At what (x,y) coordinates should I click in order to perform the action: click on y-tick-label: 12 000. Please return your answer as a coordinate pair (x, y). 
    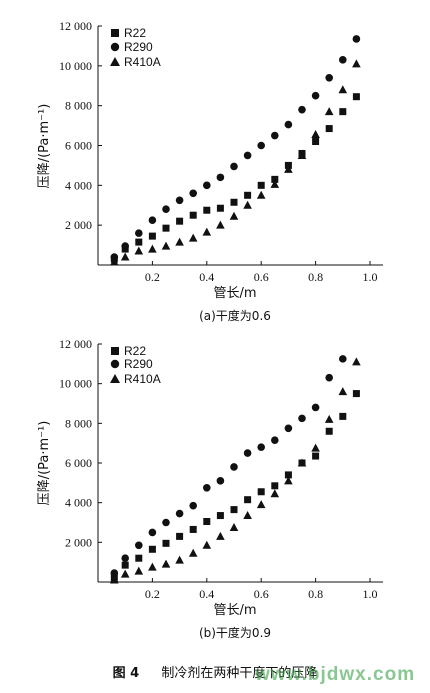
    Looking at the image, I should click on (75, 26).